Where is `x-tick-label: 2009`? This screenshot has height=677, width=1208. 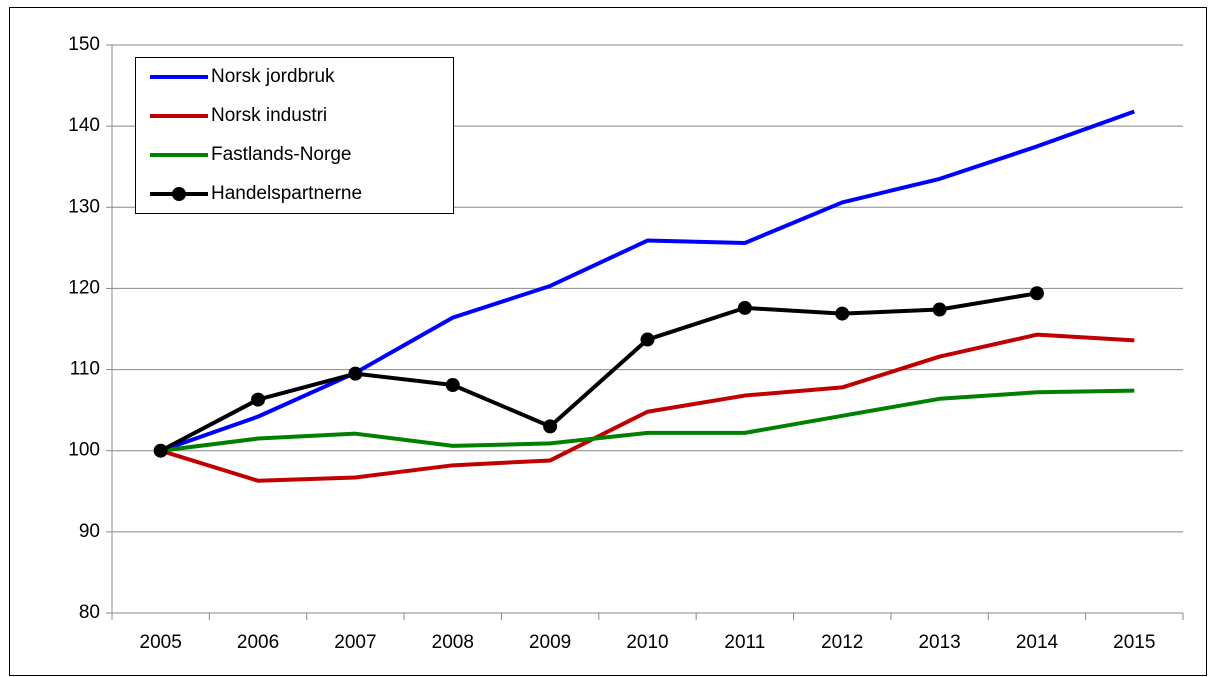 x-tick-label: 2009 is located at coordinates (550, 642).